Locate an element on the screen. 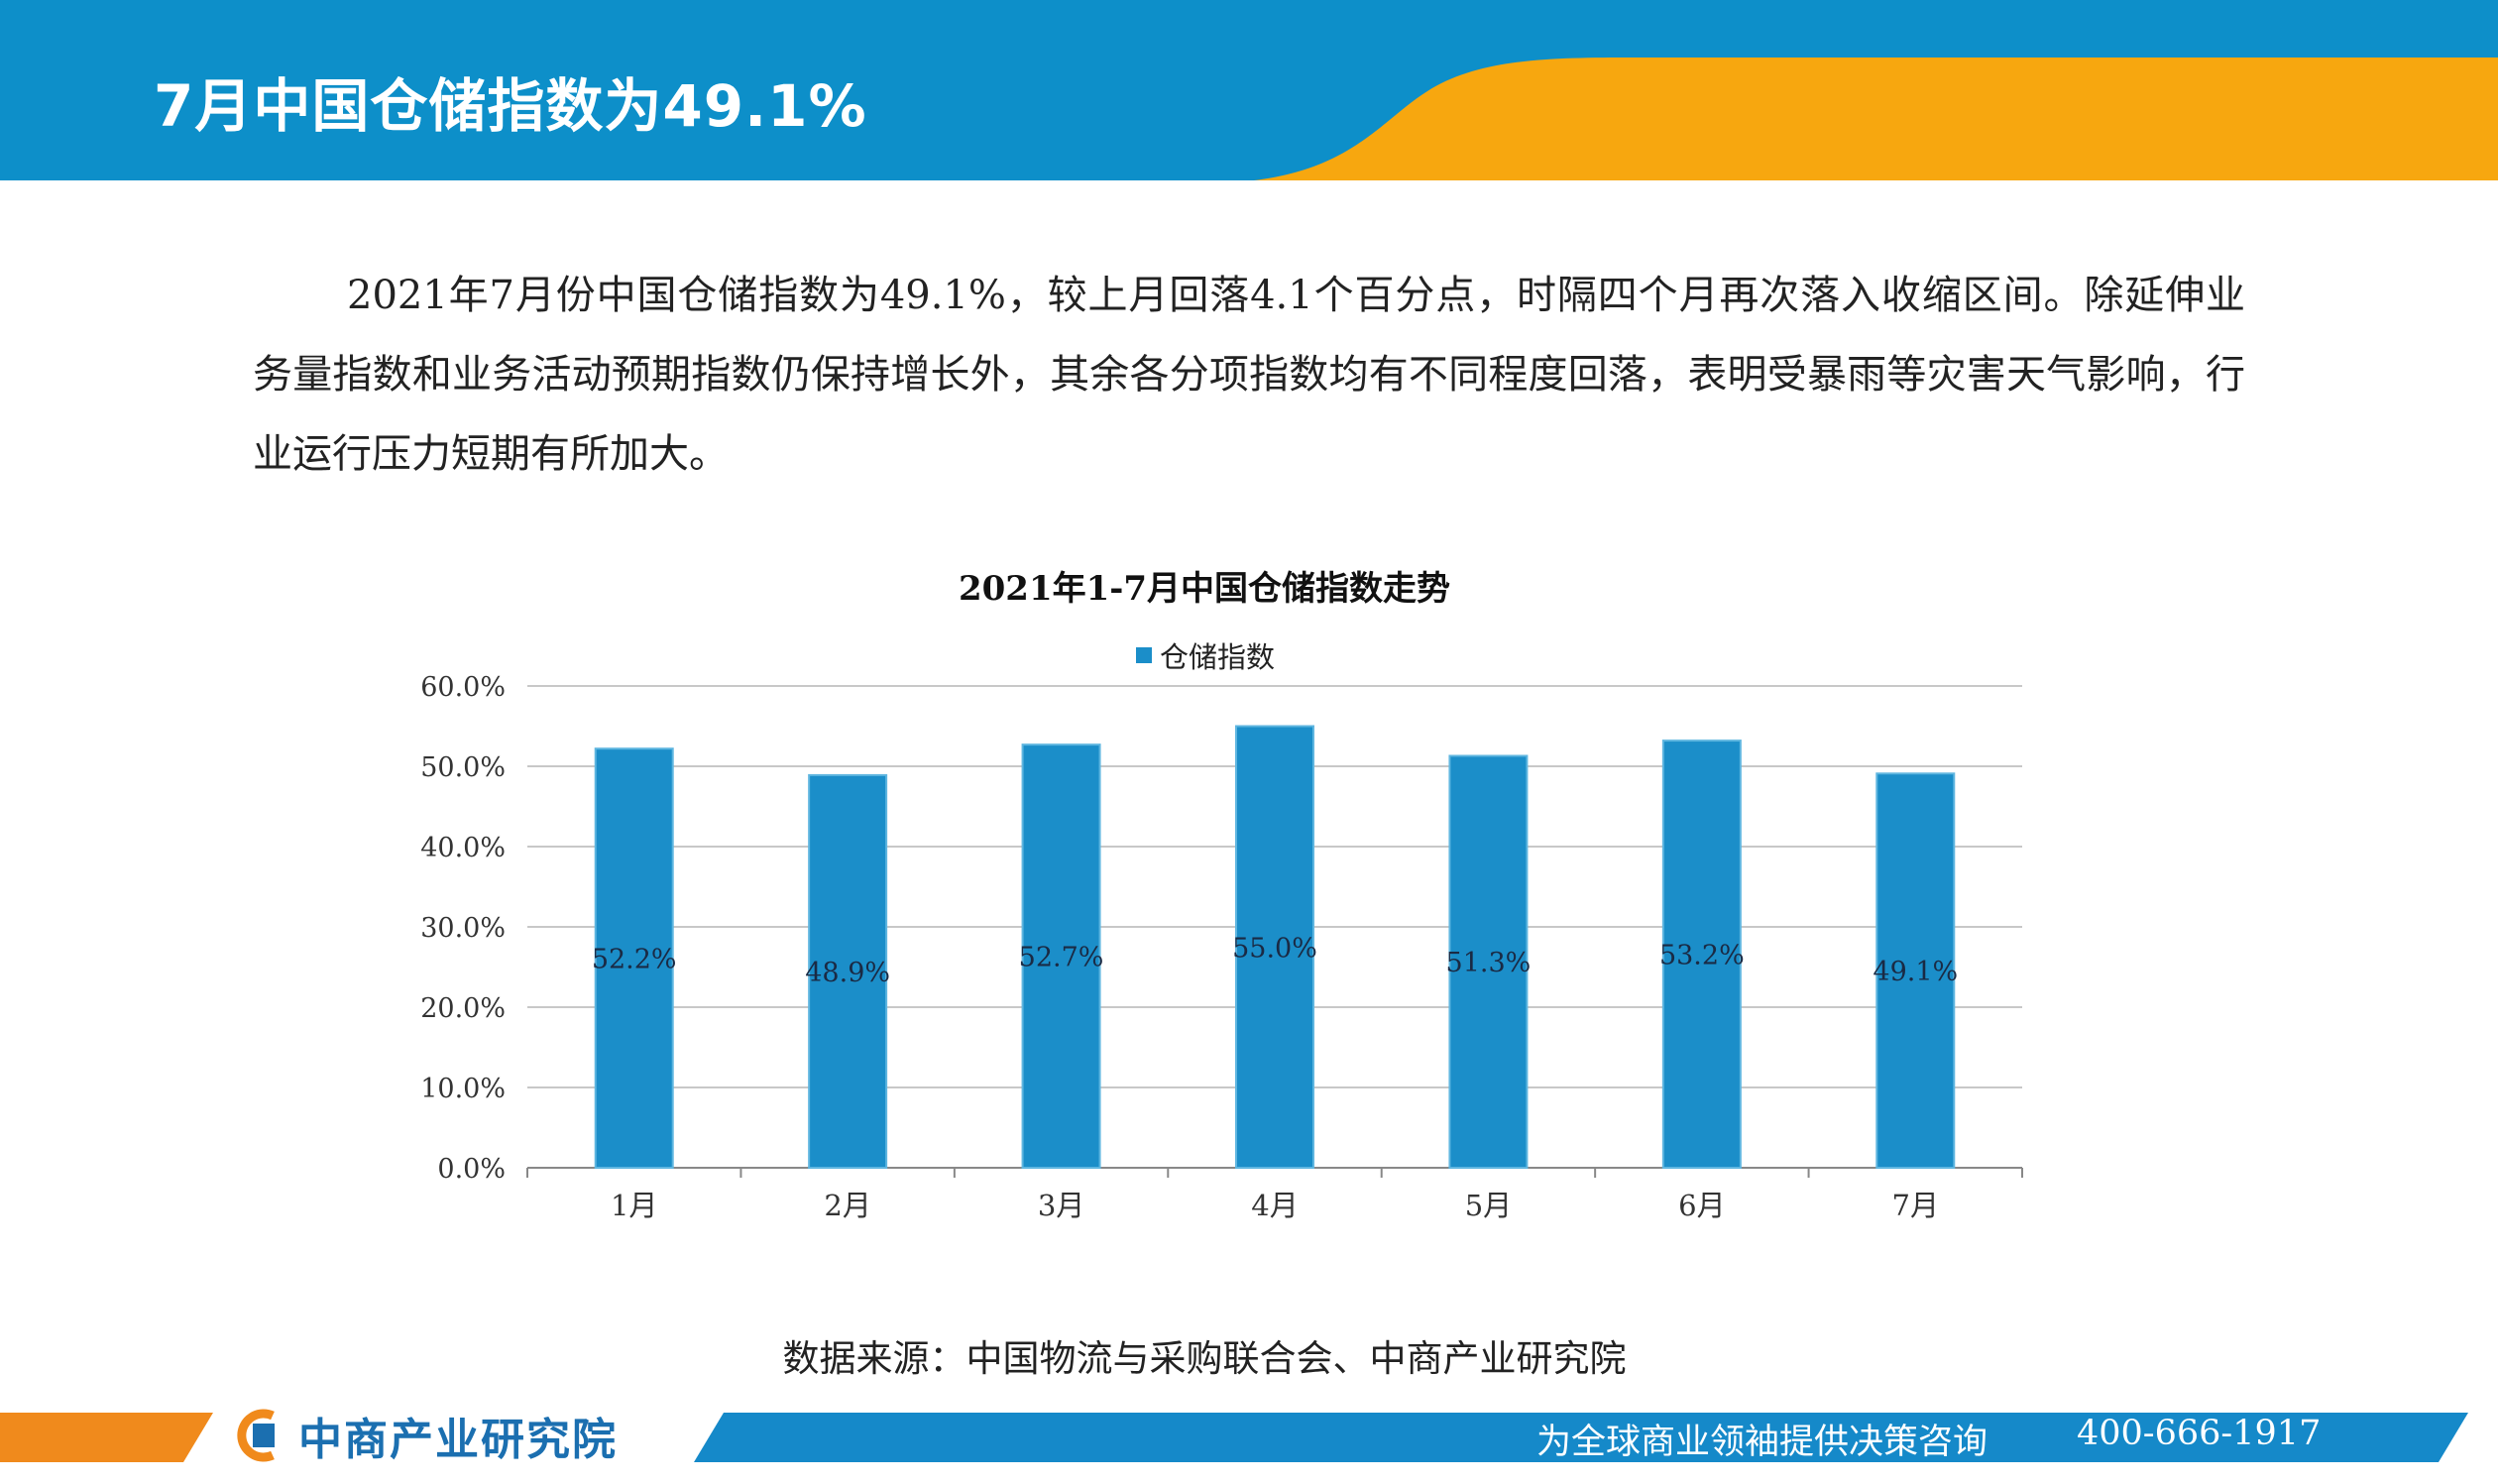 This screenshot has width=2498, height=1484. data-label: 48.9% is located at coordinates (848, 973).